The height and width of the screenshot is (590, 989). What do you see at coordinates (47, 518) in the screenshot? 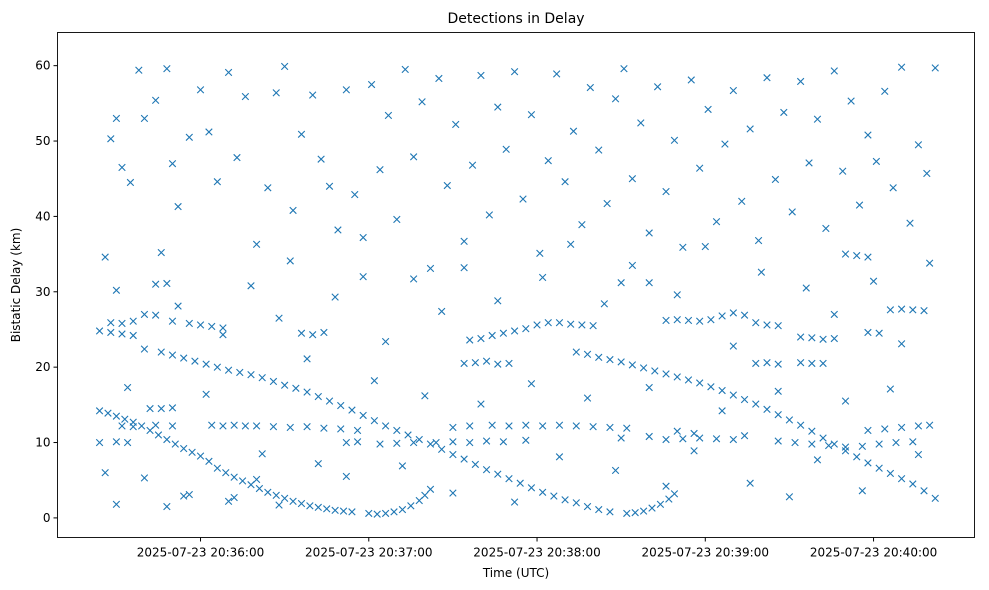
I see `y-tick-label: 0` at bounding box center [47, 518].